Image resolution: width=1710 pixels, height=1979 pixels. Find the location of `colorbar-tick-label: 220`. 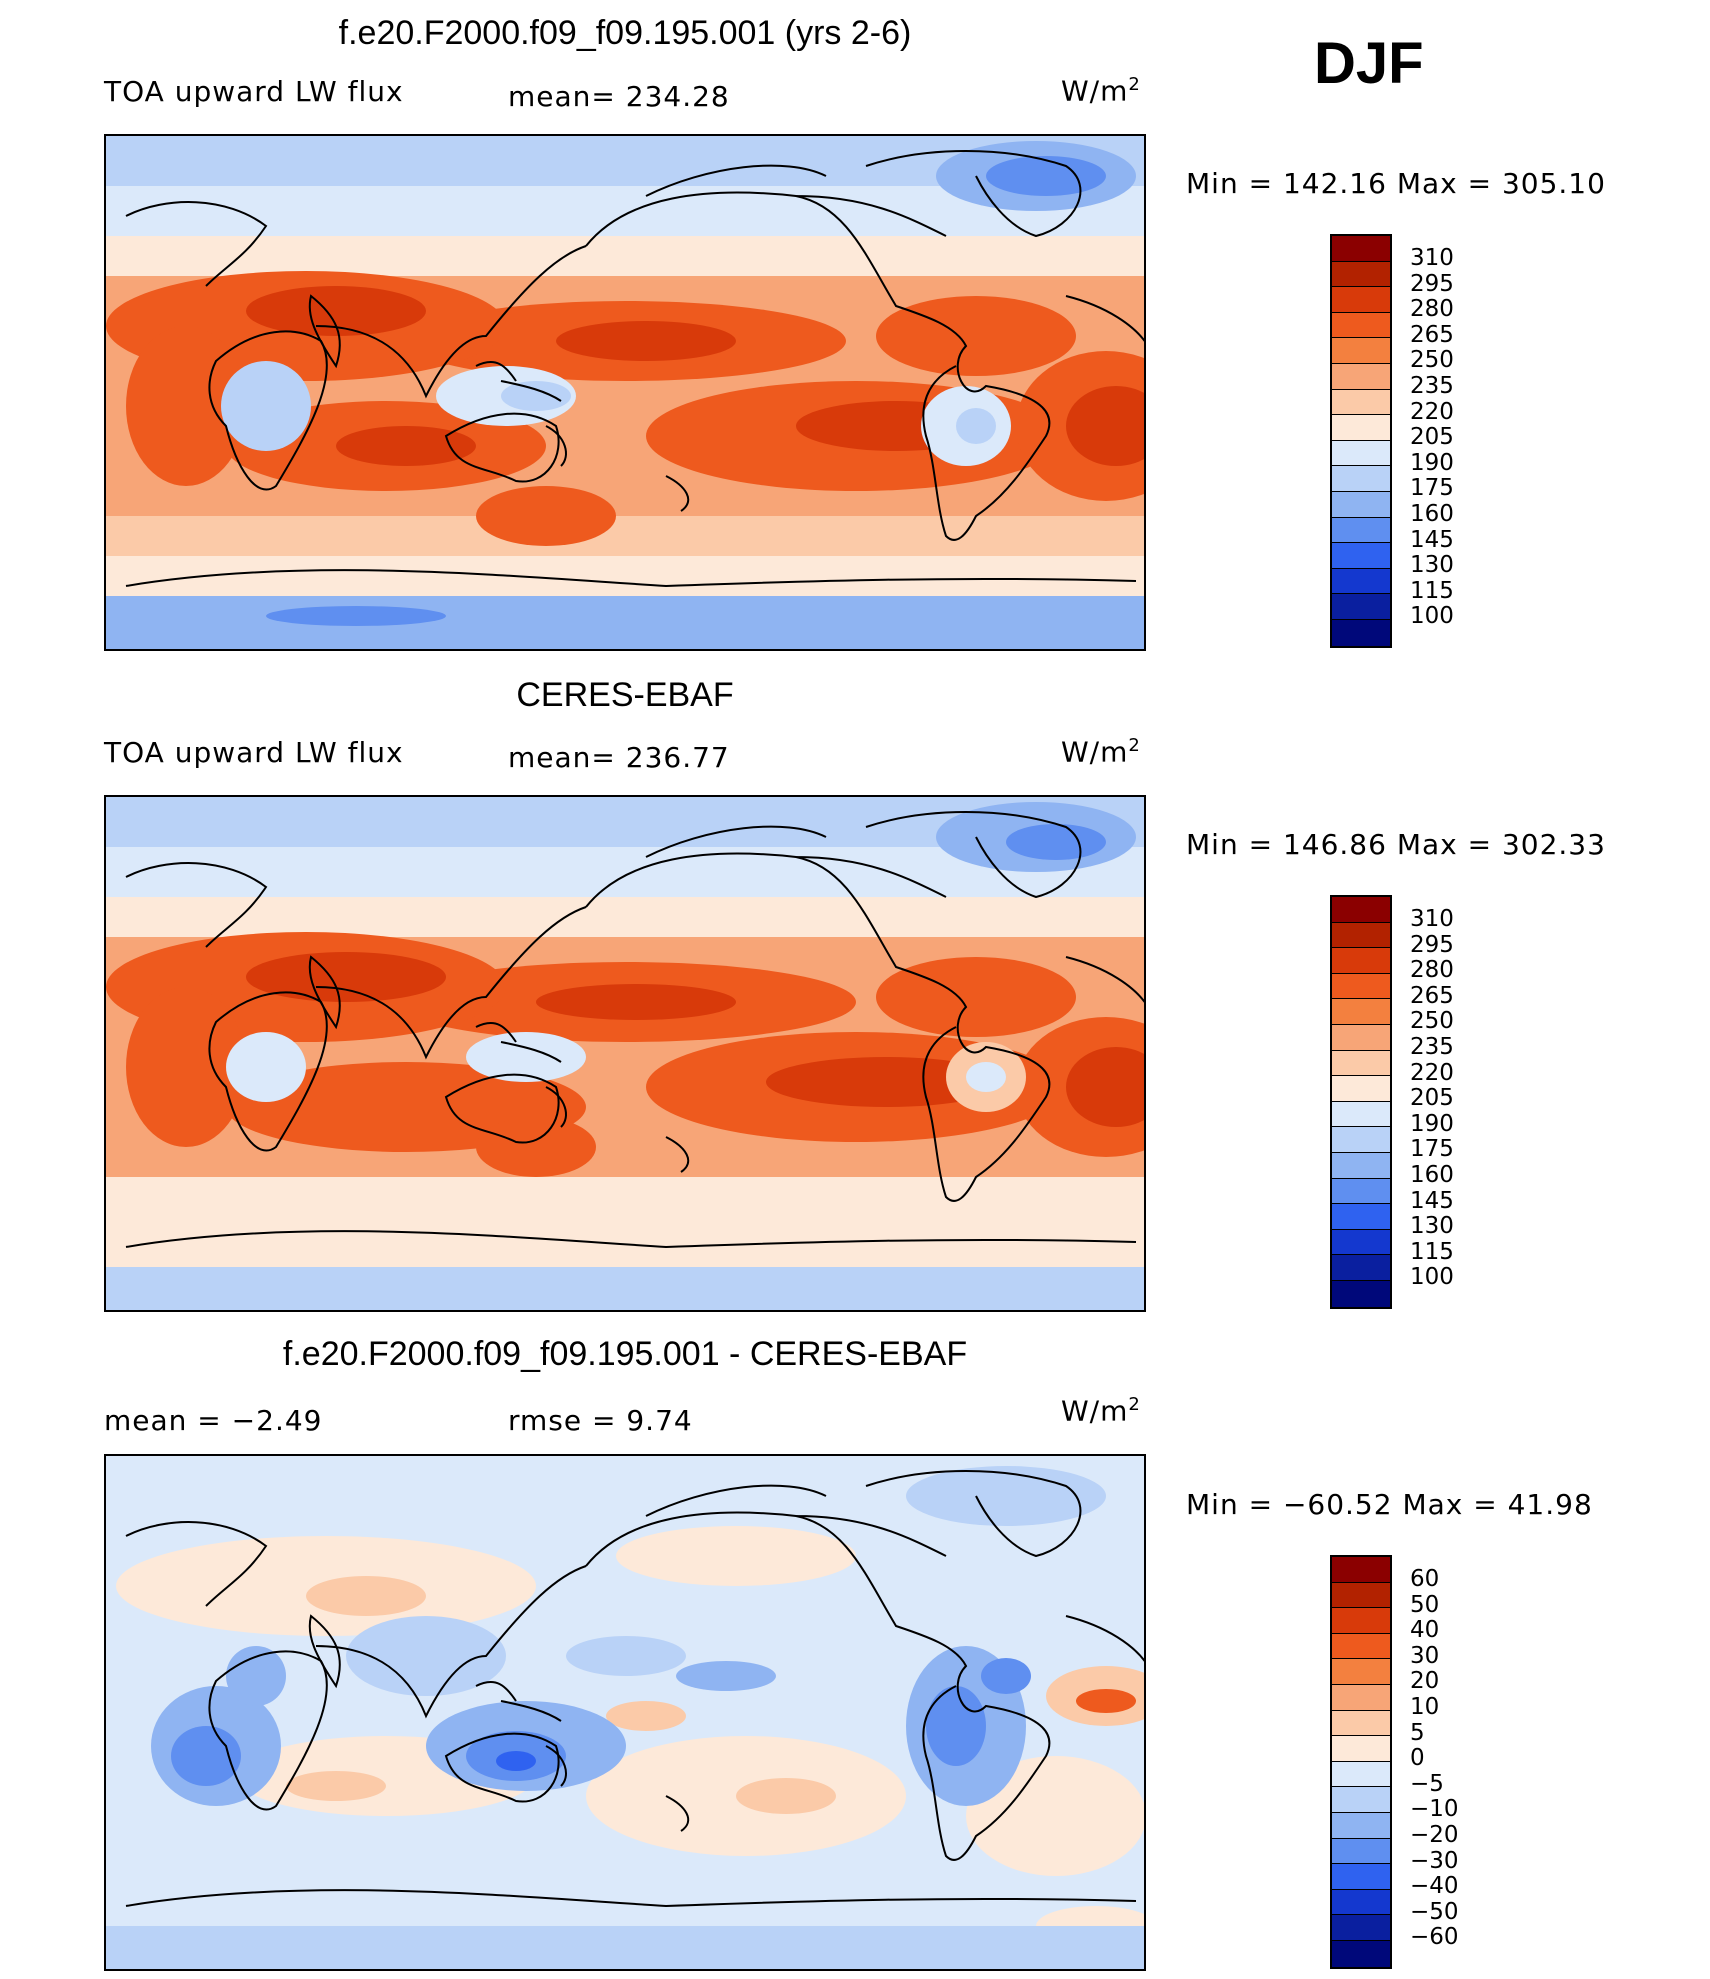

colorbar-tick-label: 220 is located at coordinates (1432, 411).